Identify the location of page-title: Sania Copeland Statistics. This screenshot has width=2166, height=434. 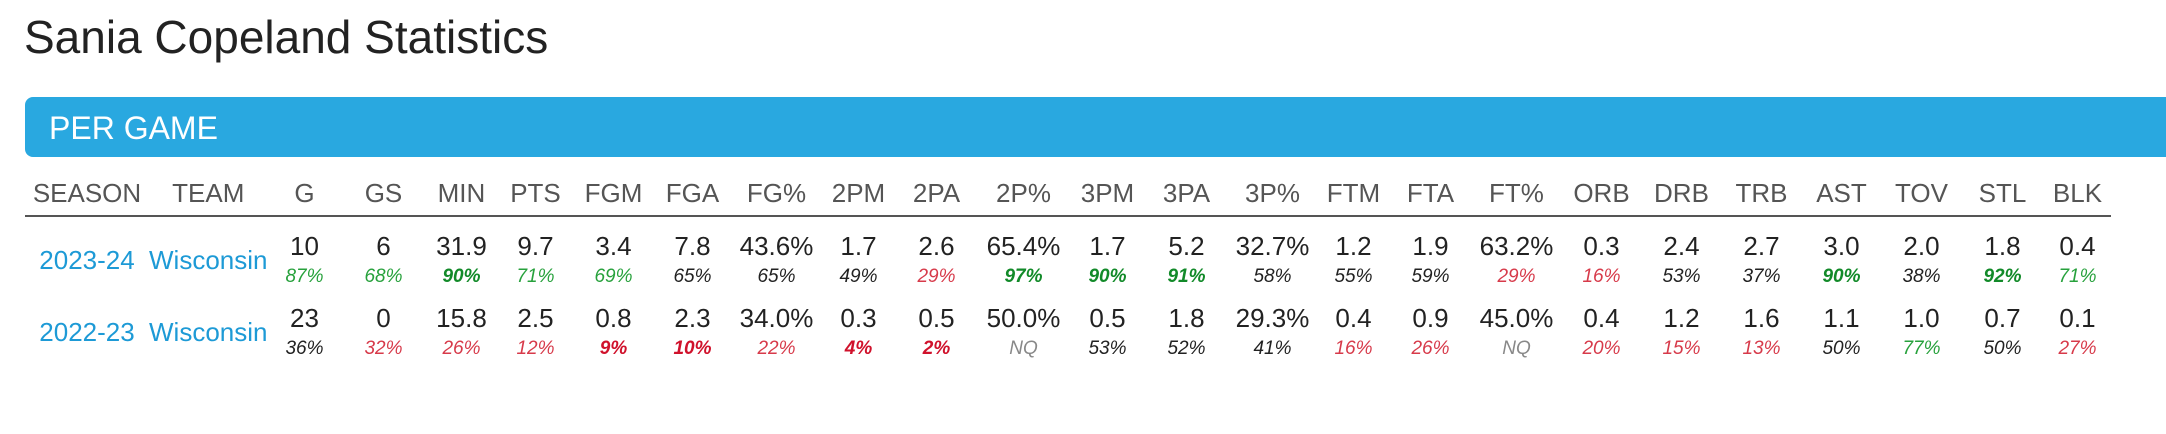
(286, 37).